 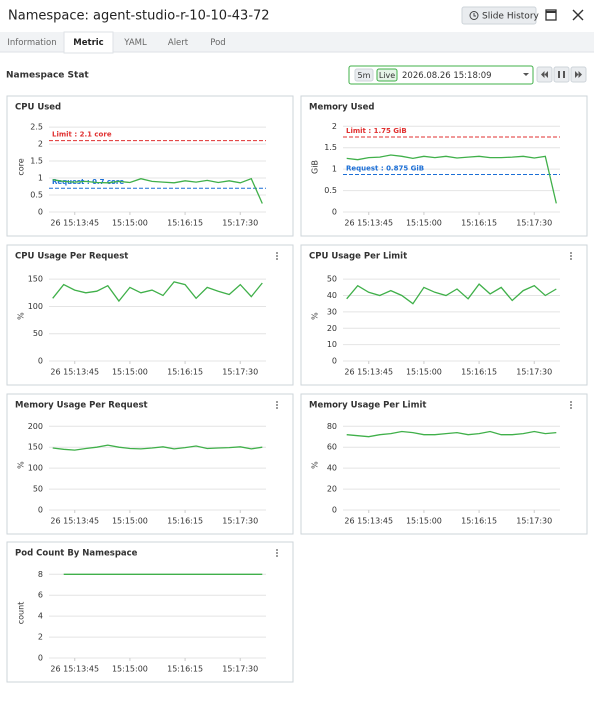 I want to click on tab-label: Alert, so click(x=178, y=43).